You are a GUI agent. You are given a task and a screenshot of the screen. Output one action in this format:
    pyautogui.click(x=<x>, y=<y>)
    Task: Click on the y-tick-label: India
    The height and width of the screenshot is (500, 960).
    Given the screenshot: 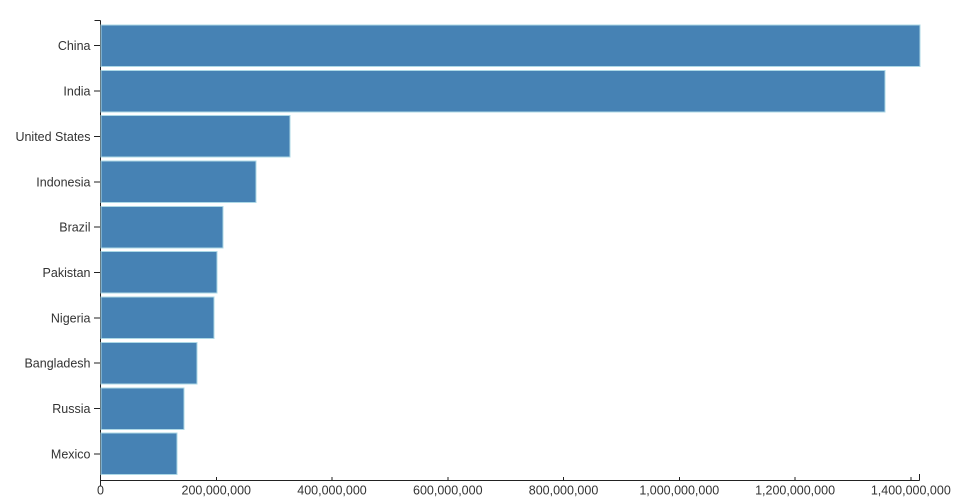 What is the action you would take?
    pyautogui.click(x=76, y=92)
    